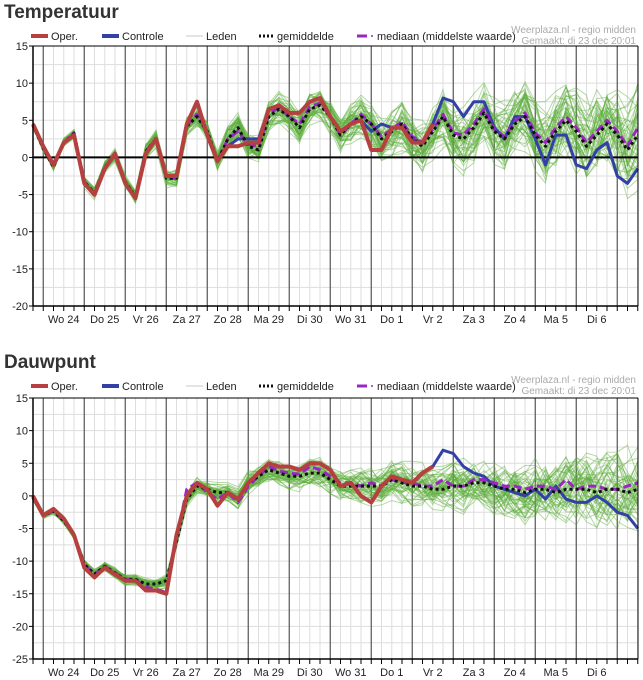  I want to click on chart-title-temperatuur: Temperatuur, so click(61, 12).